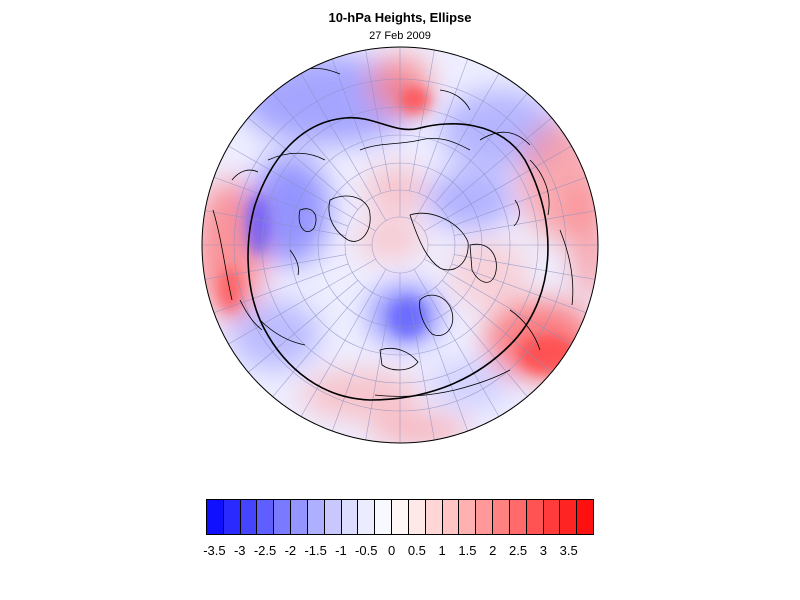 The image size is (800, 600). I want to click on colorbar-tick-label: -2.5, so click(265, 550).